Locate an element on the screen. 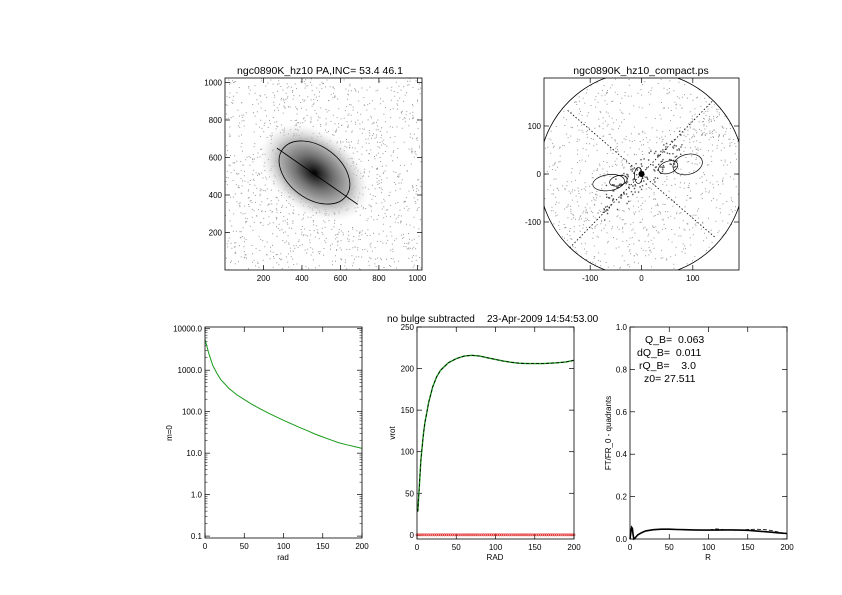 The height and width of the screenshot is (595, 842). ftfr-annotation-q: Q_B= 0.063 is located at coordinates (674, 340).